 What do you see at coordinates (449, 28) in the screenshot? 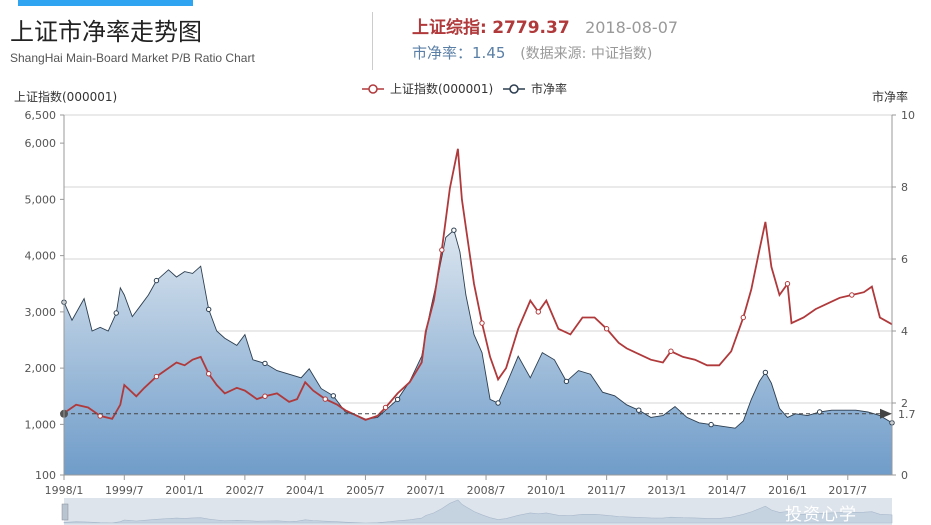
I see `index-label: 上证综指:` at bounding box center [449, 28].